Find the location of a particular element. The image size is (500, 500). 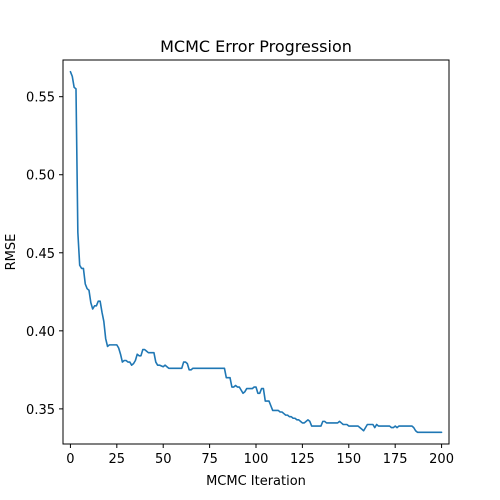

x-tick-label: 125 is located at coordinates (302, 459).